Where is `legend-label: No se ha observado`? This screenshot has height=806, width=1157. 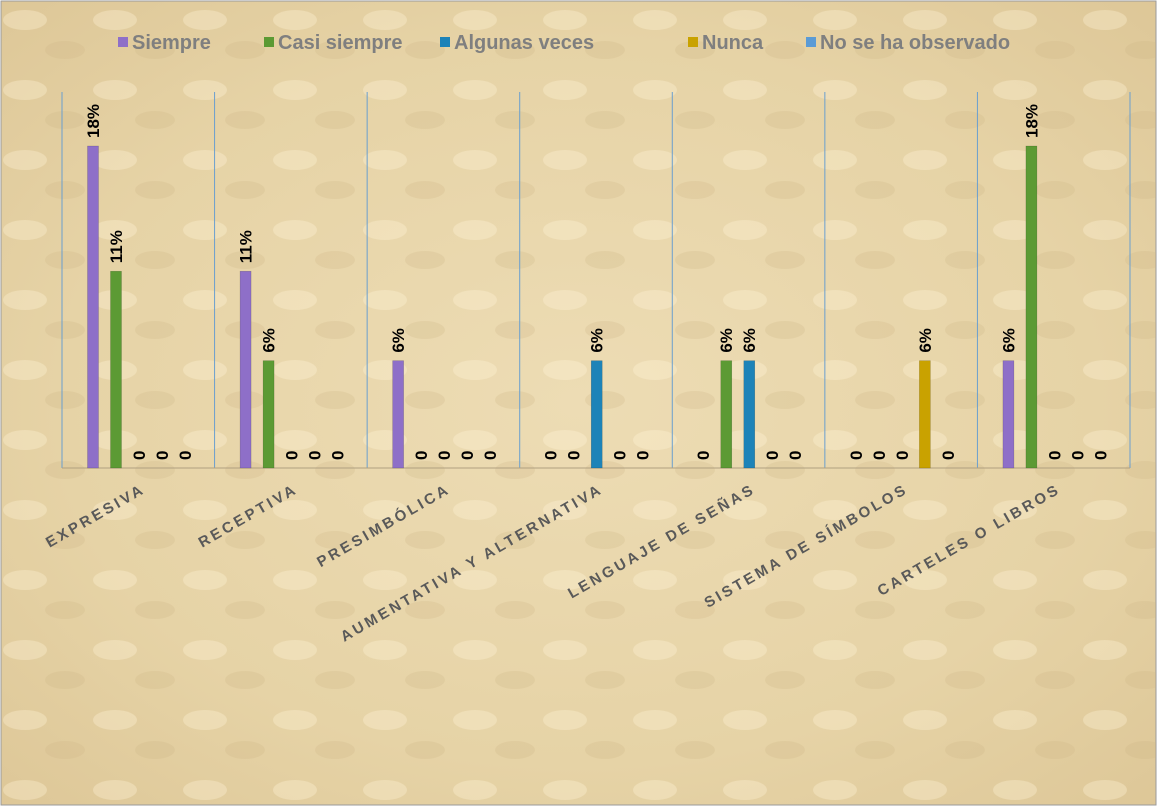 legend-label: No se ha observado is located at coordinates (915, 43).